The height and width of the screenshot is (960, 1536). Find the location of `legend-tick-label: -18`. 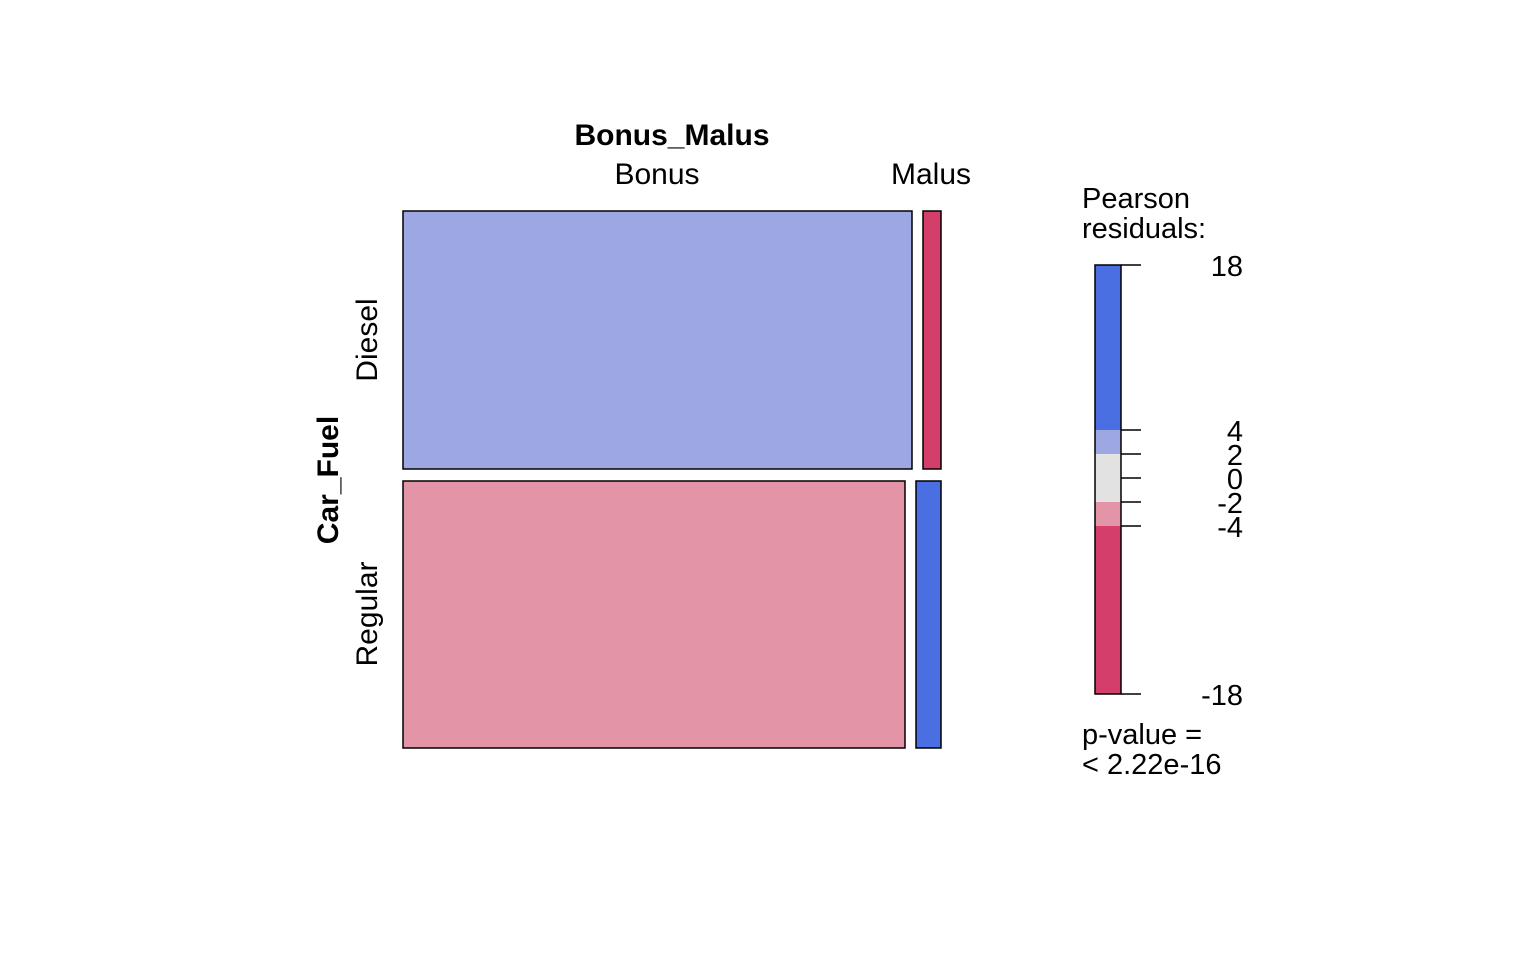

legend-tick-label: -18 is located at coordinates (1222, 696).